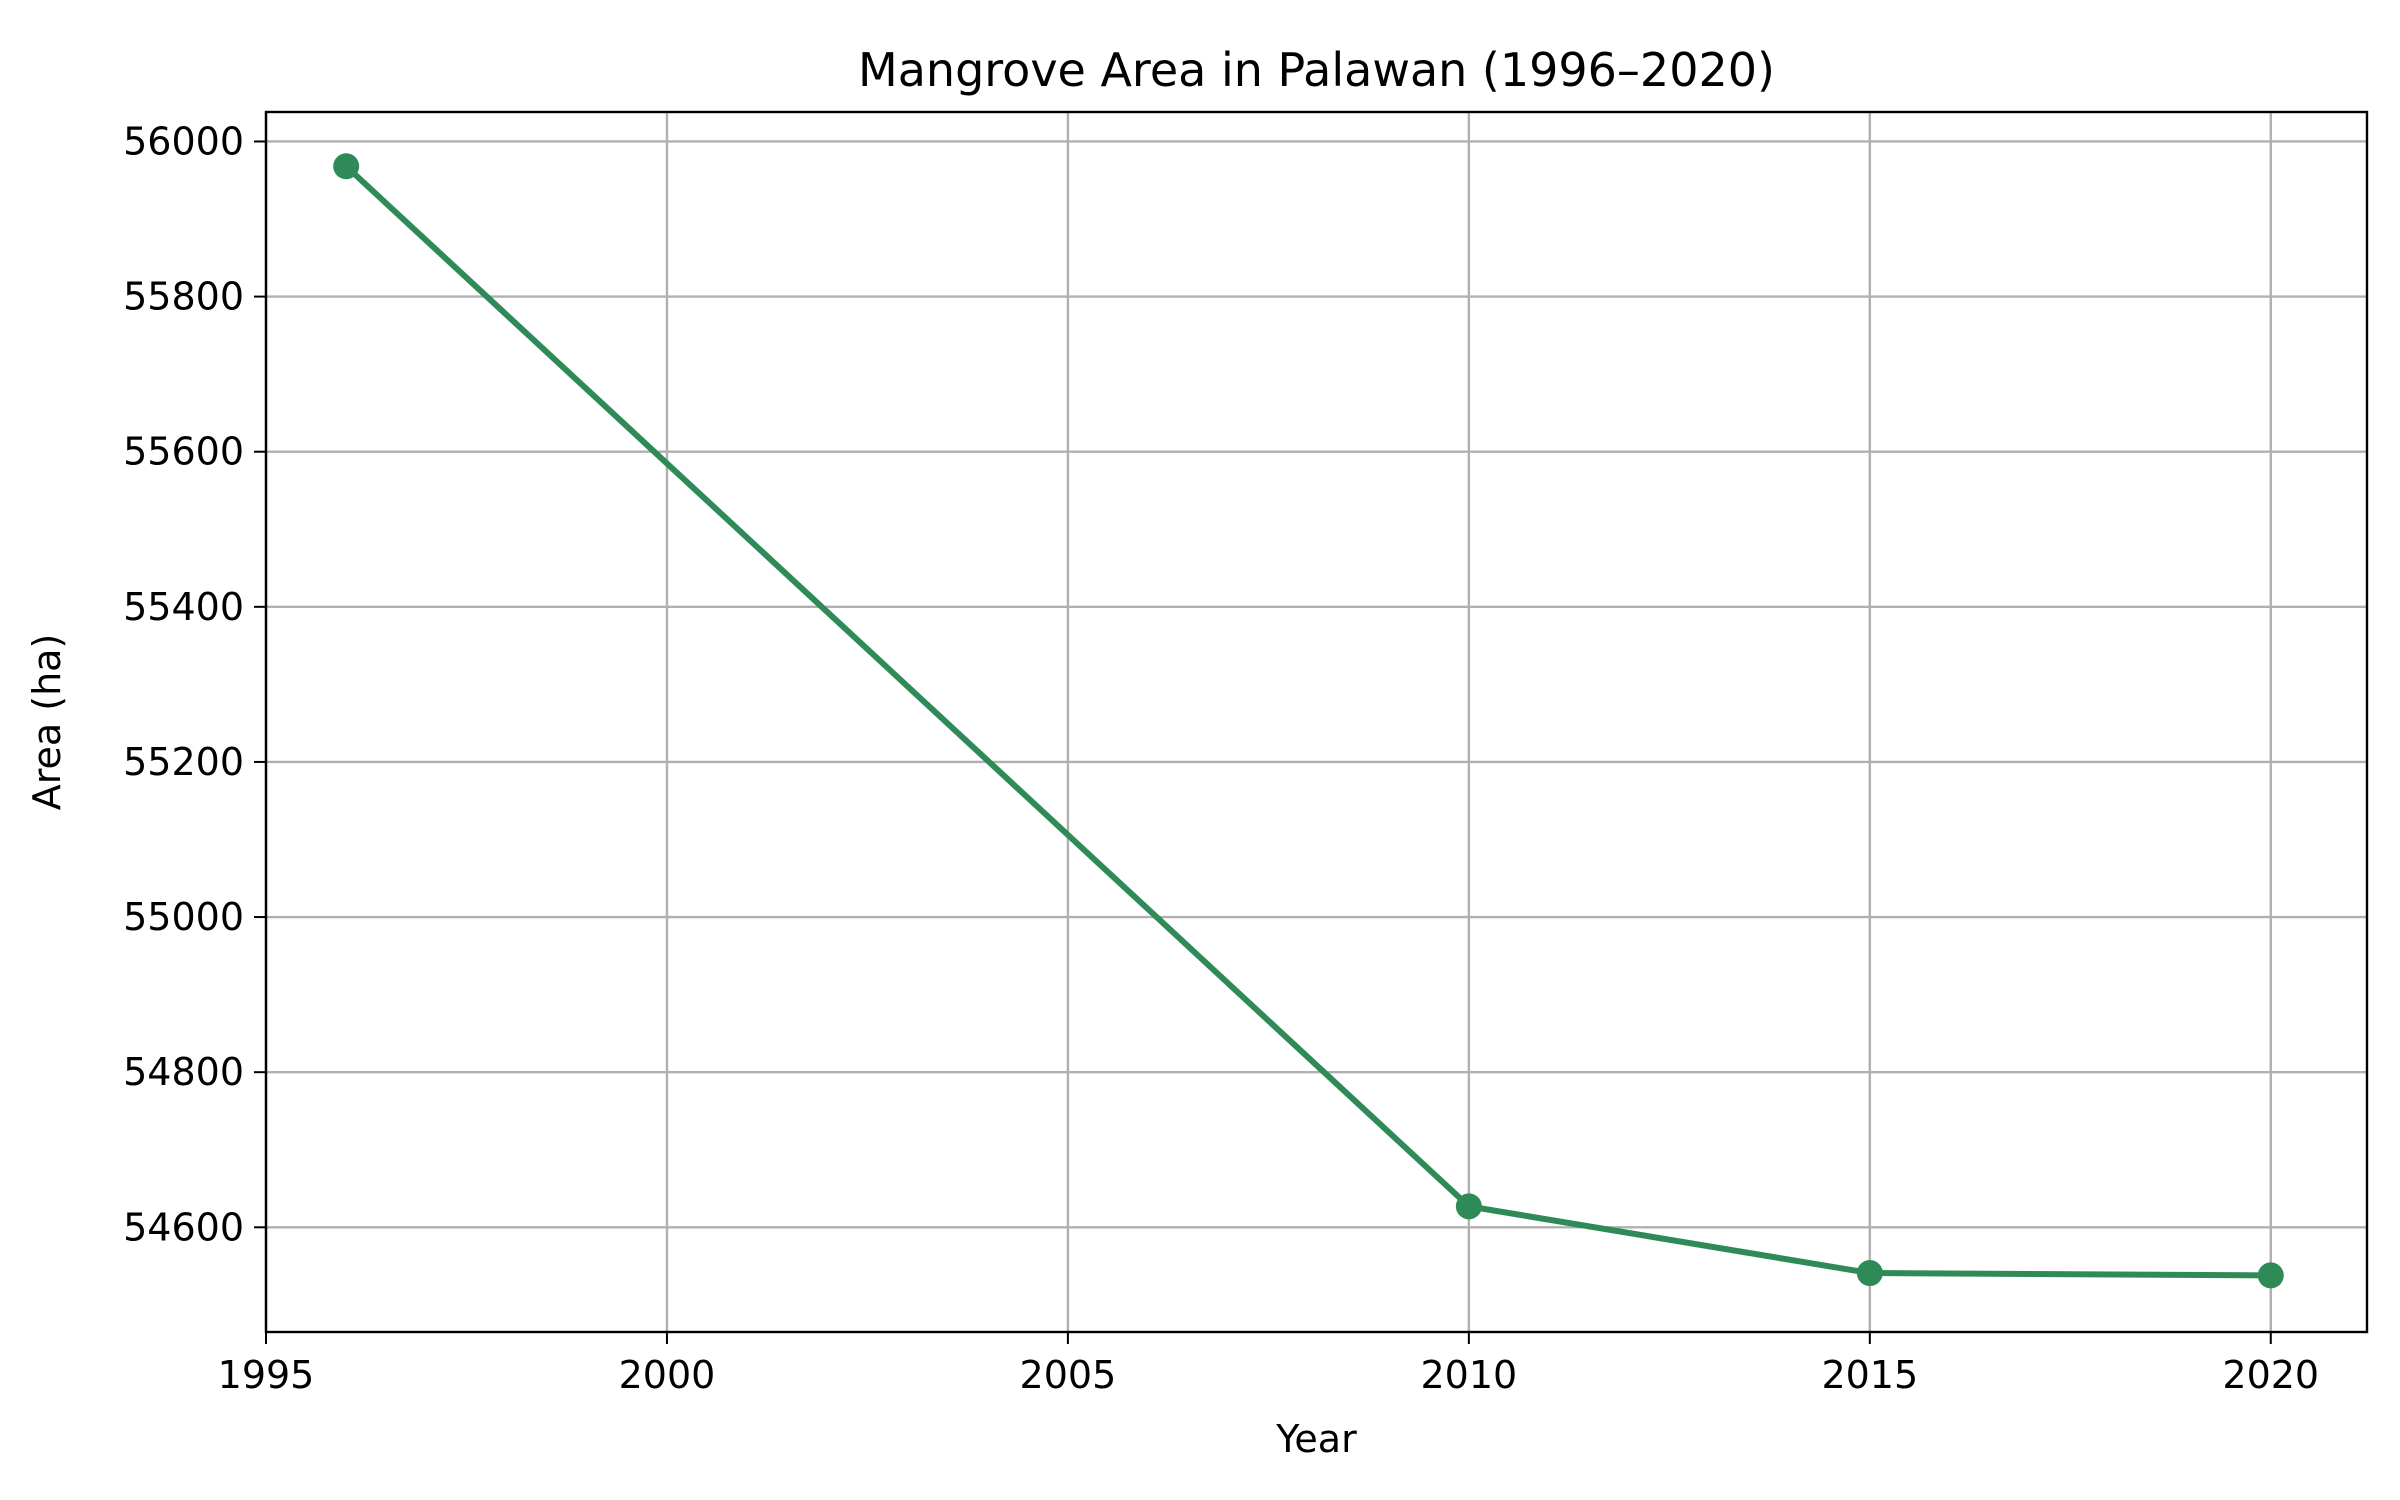 Image resolution: width=2400 pixels, height=1500 pixels. Describe the element at coordinates (183, 762) in the screenshot. I see `y-tick-label: 55200` at that location.